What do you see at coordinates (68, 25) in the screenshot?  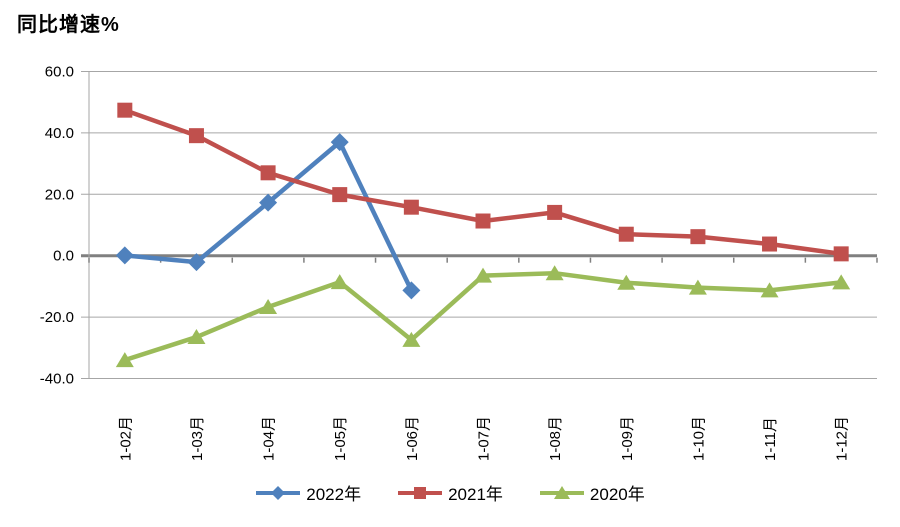 I see `chart-title: 同比增速%` at bounding box center [68, 25].